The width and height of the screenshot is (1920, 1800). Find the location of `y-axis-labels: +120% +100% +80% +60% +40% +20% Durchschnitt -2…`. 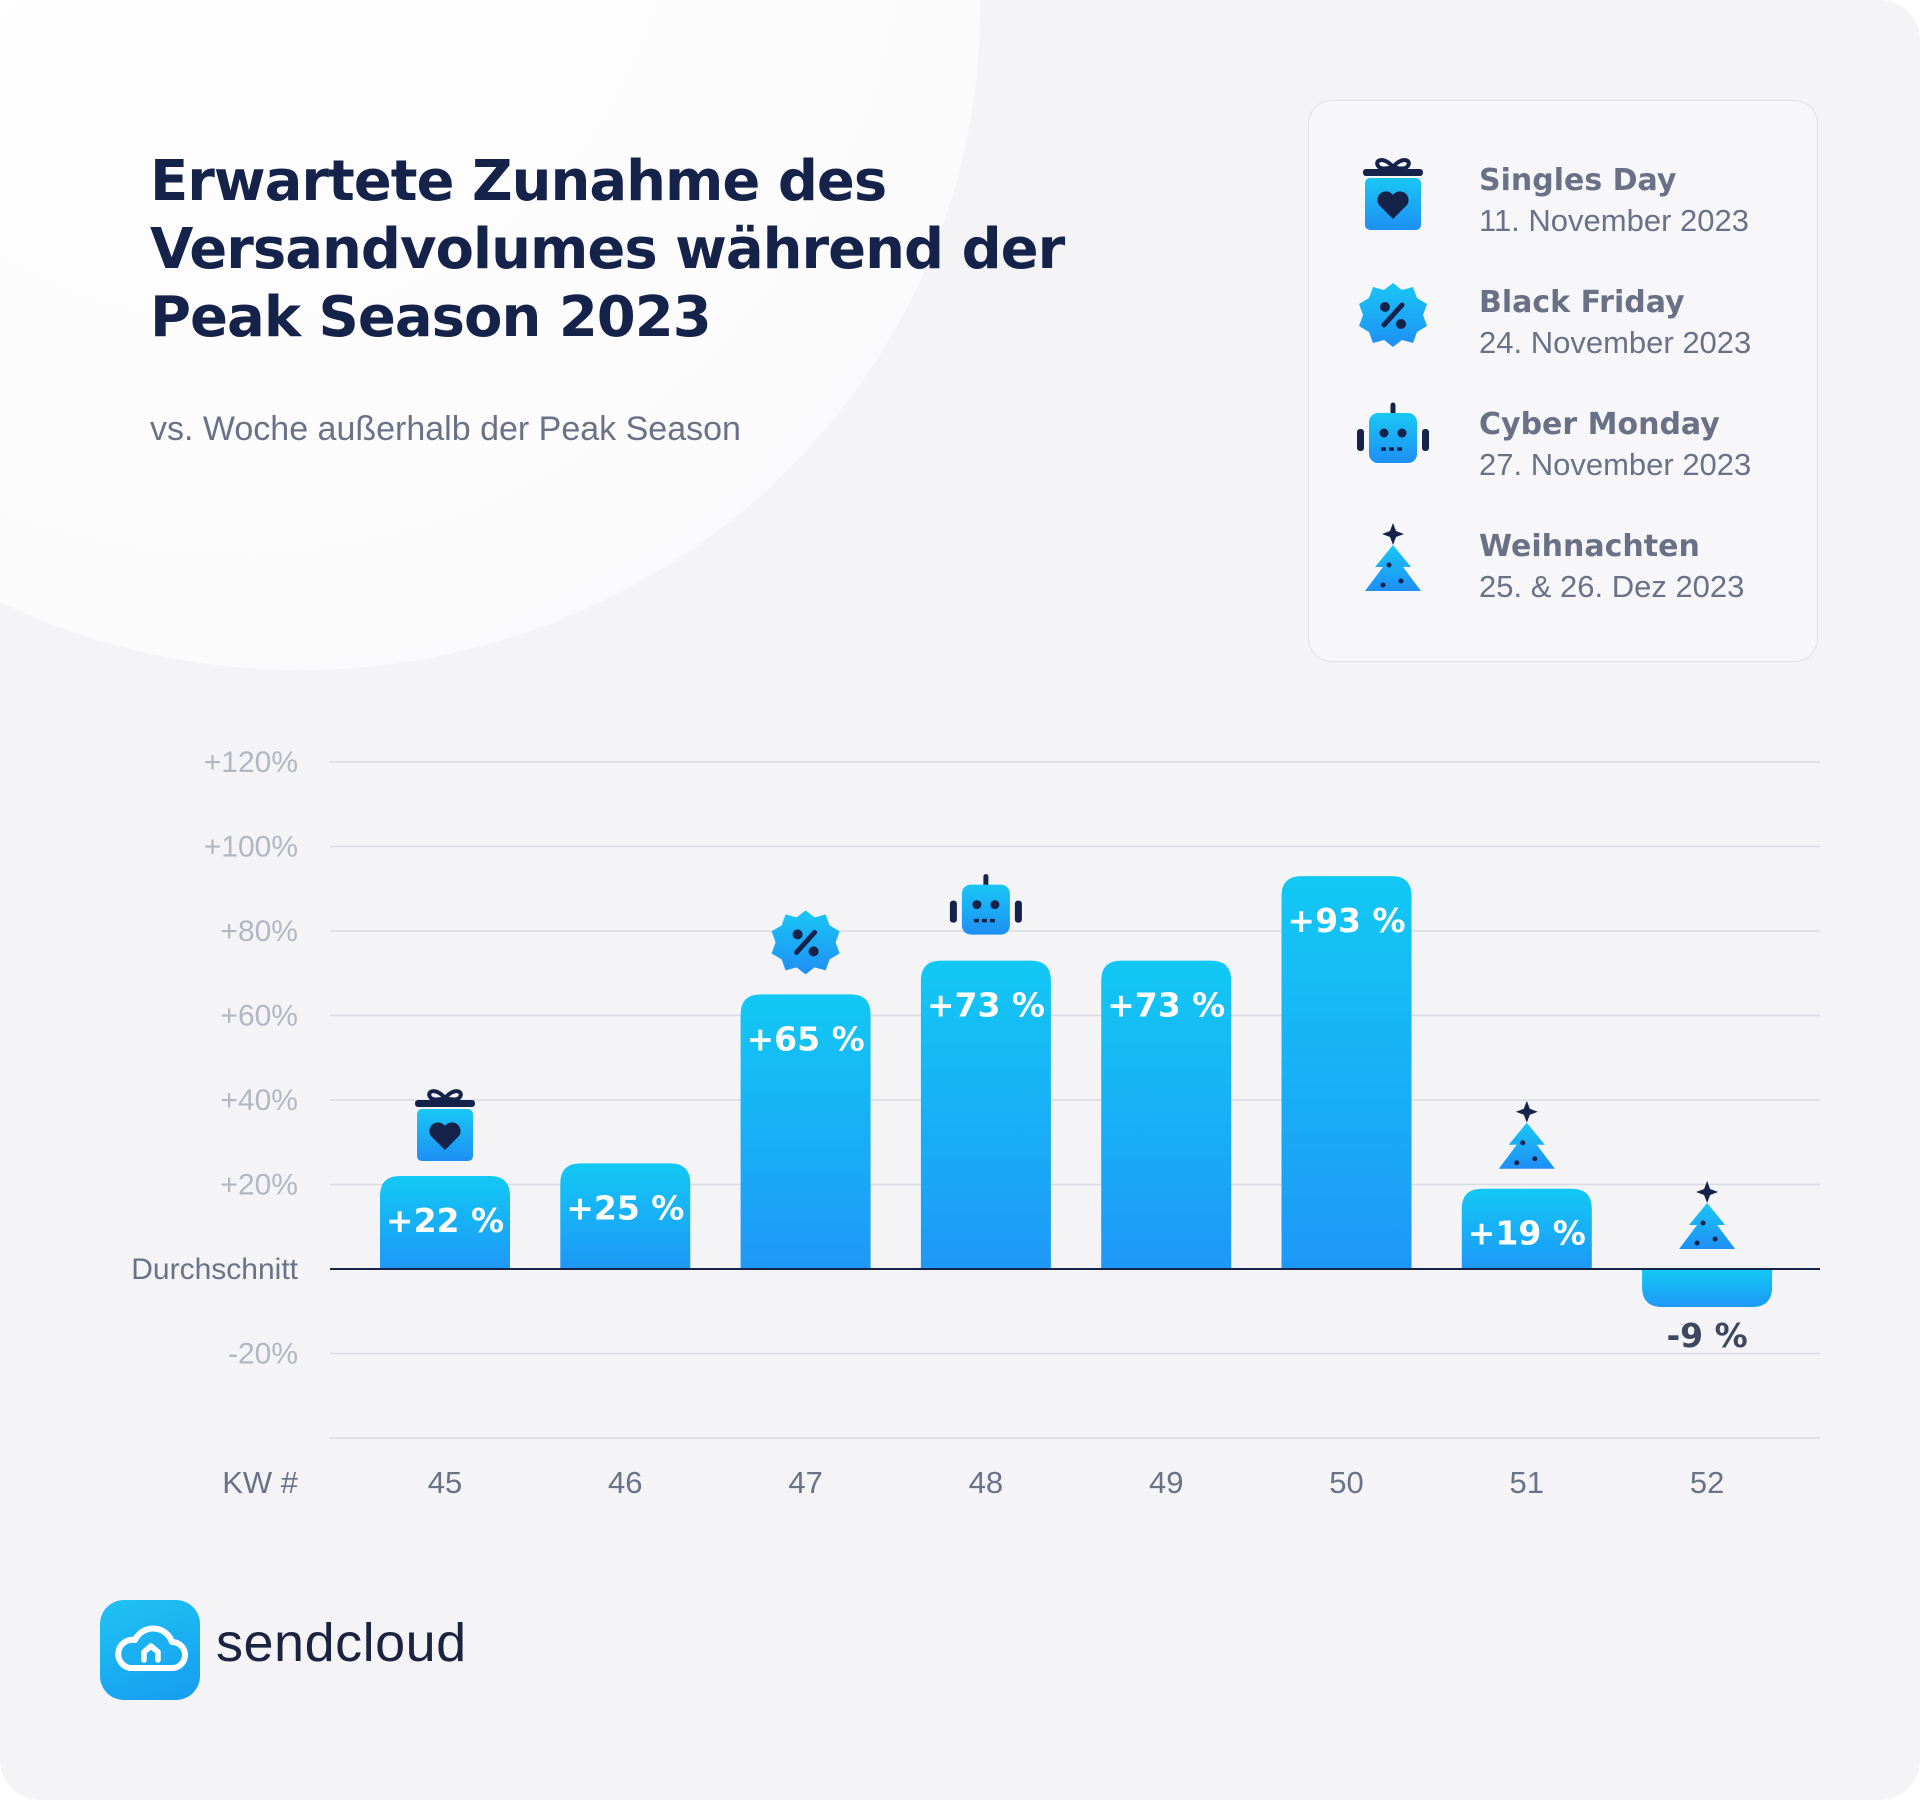

y-axis-labels: +120% +100% +80% +60% +40% +20% Durchschnitt -2… is located at coordinates (214, 1058).